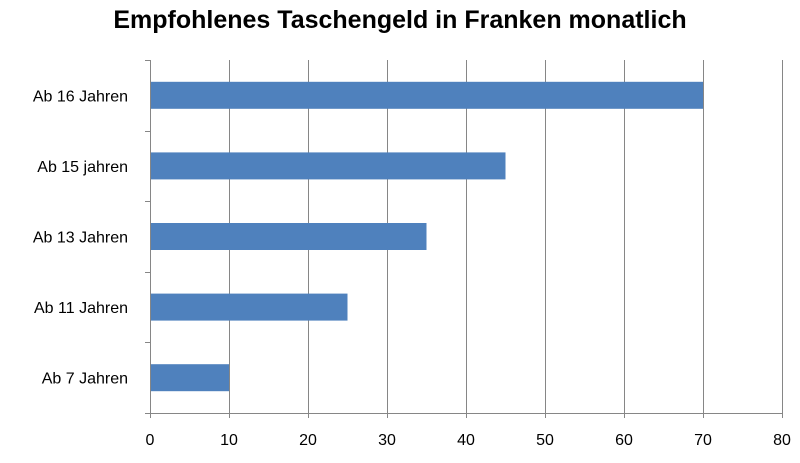  Describe the element at coordinates (80, 96) in the screenshot. I see `category-label: Ab 16 Jahren` at that location.